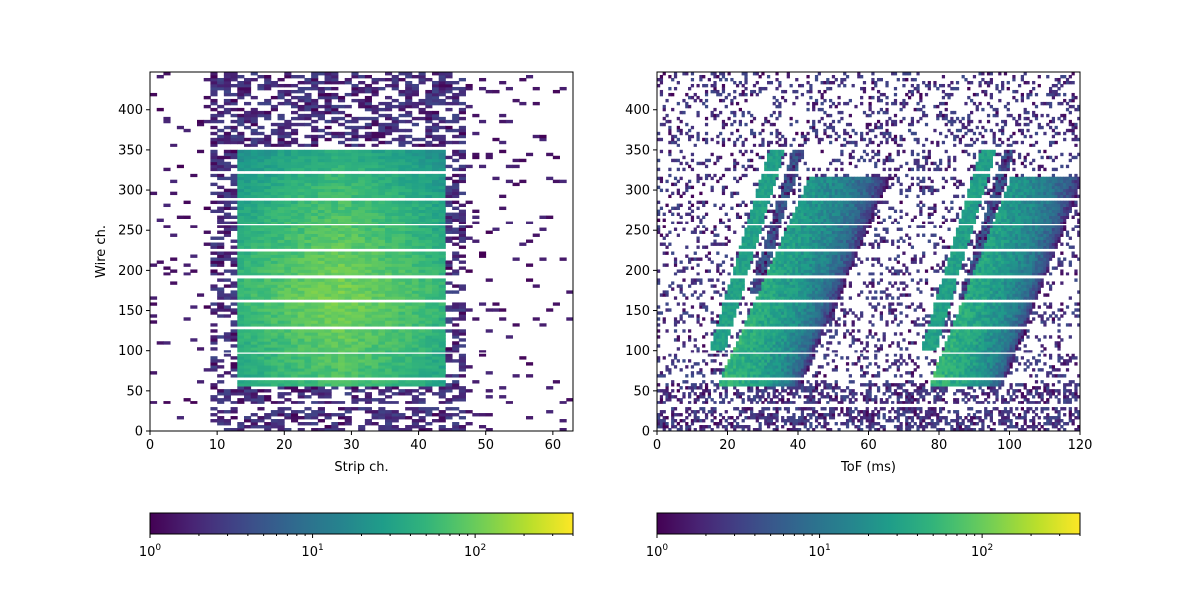 This screenshot has width=1200, height=600. What do you see at coordinates (101, 251) in the screenshot?
I see `y-axis-label: Wire ch.` at bounding box center [101, 251].